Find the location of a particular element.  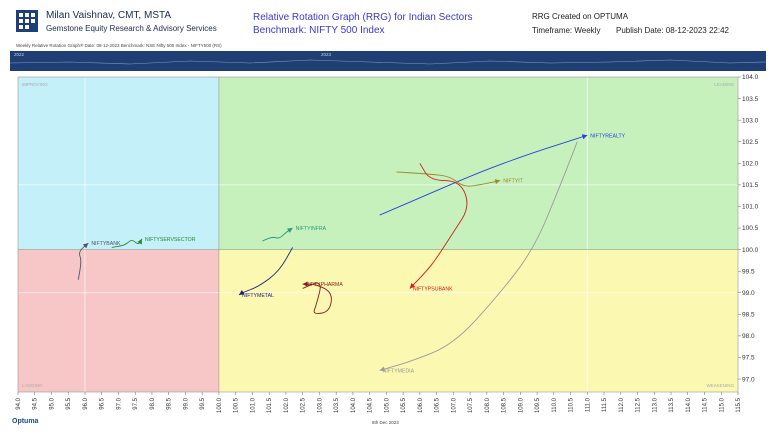

x-tick-label: 96.0 is located at coordinates (86, 403).